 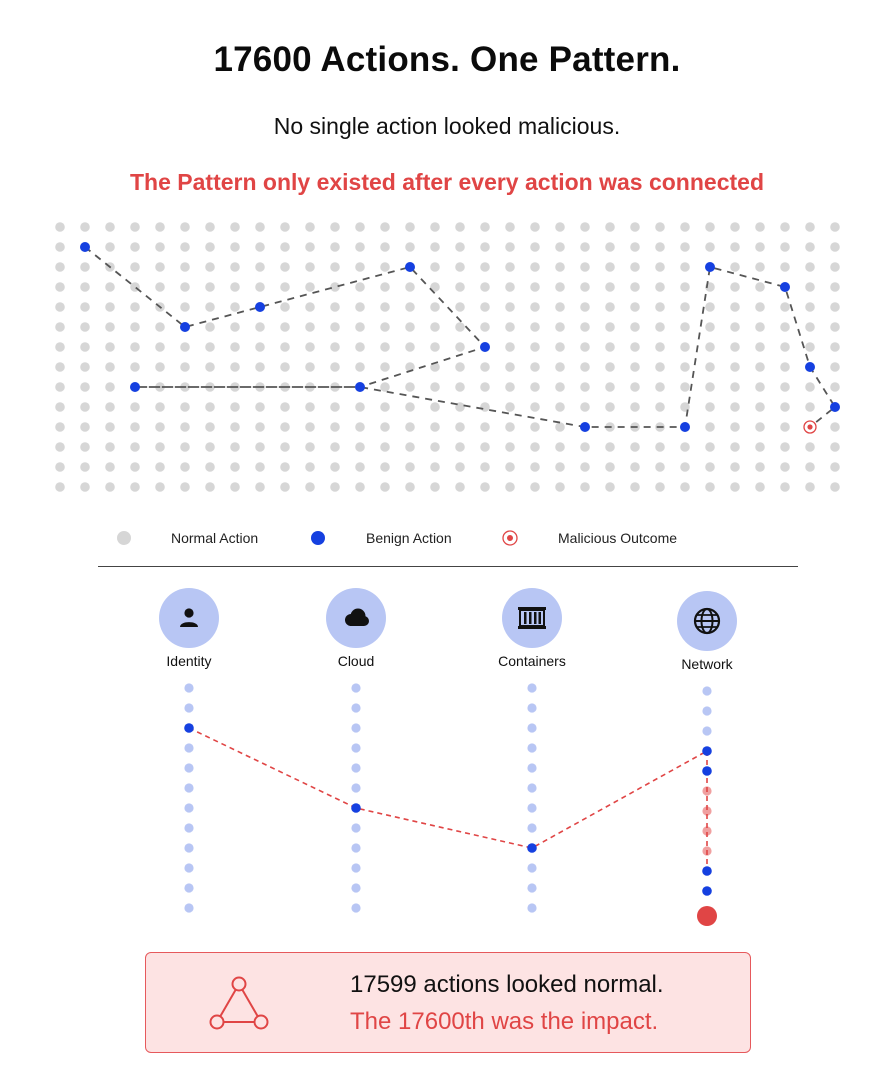 What do you see at coordinates (450, 804) in the screenshot?
I see `lanes-diagram` at bounding box center [450, 804].